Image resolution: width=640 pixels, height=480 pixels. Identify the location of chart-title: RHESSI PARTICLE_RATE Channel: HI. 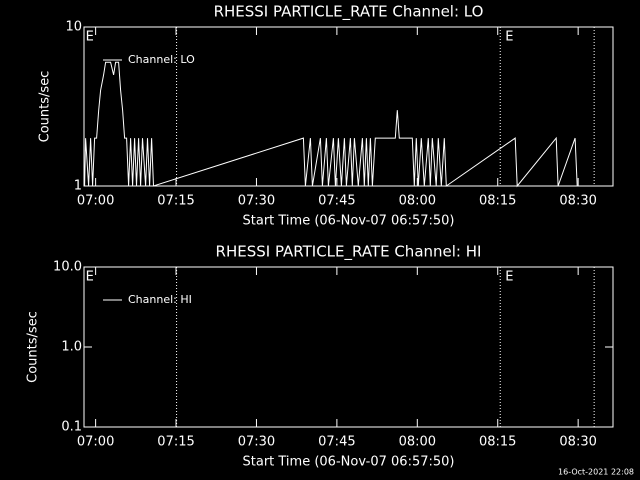
(349, 252).